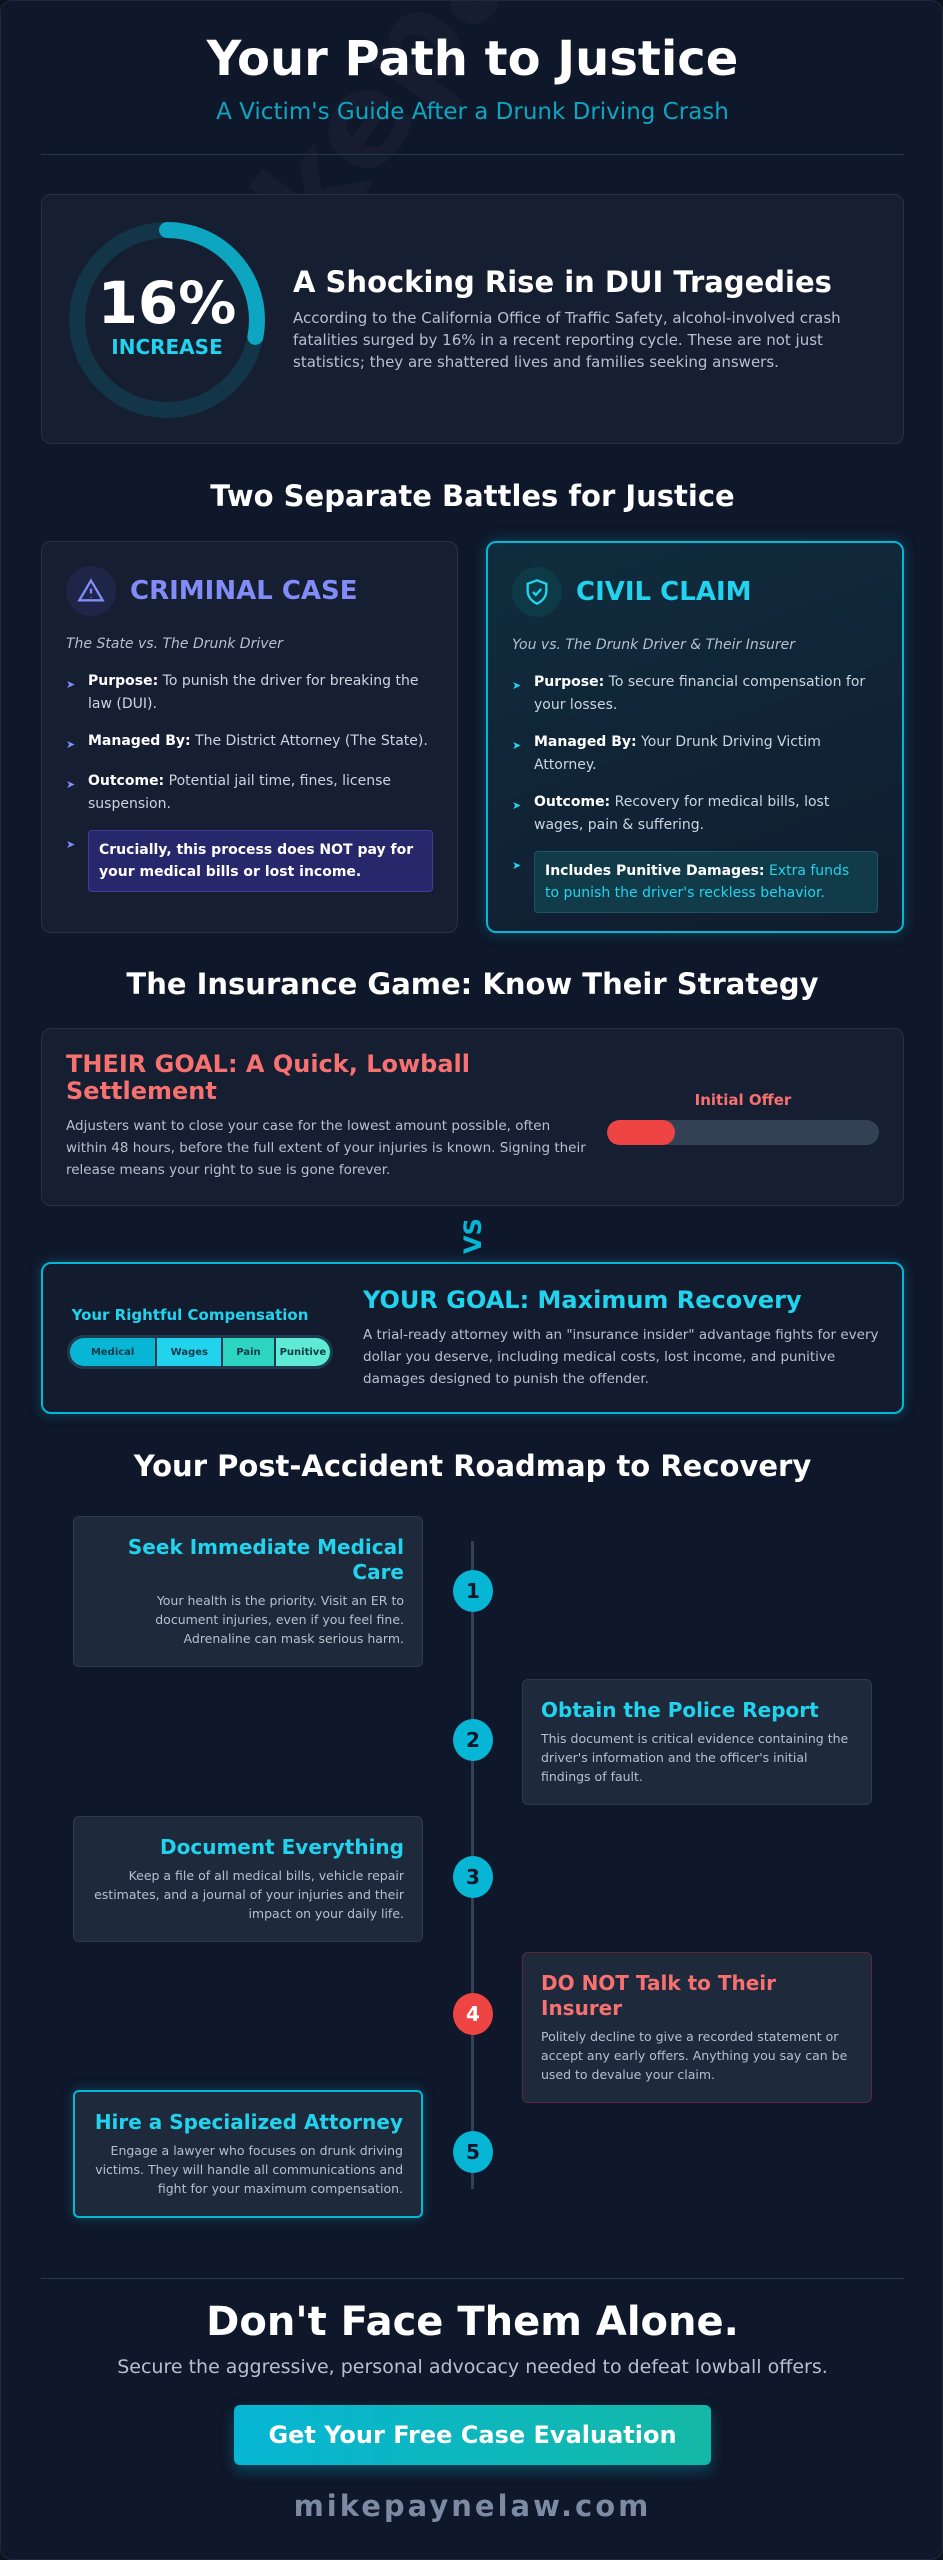  I want to click on step-number: 3, so click(473, 1877).